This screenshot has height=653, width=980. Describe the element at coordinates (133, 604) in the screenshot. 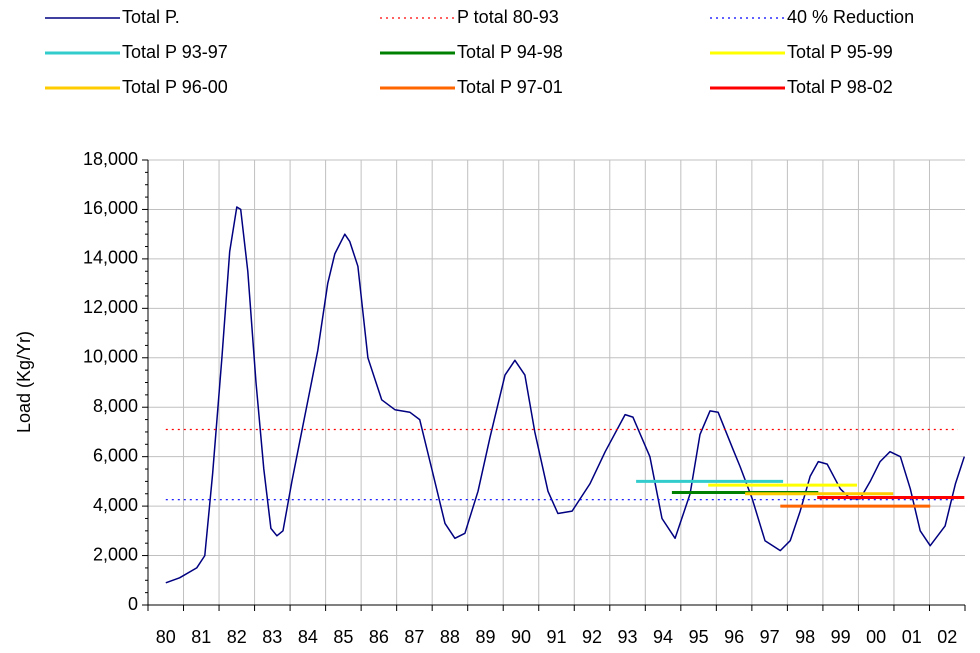

I see `y-tick-label: 0` at that location.